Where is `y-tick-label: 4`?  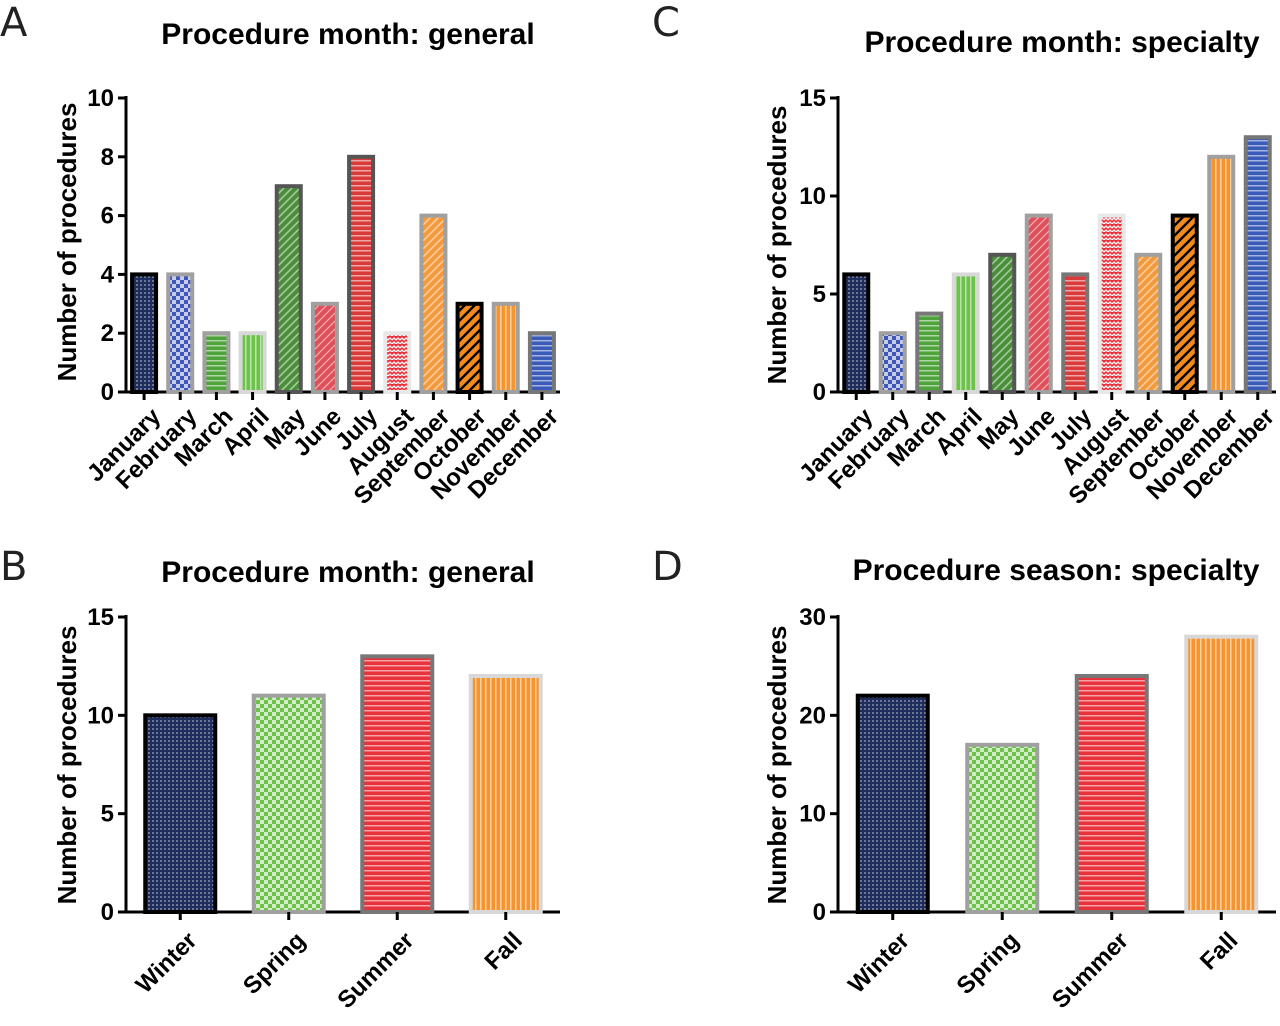
y-tick-label: 4 is located at coordinates (108, 274).